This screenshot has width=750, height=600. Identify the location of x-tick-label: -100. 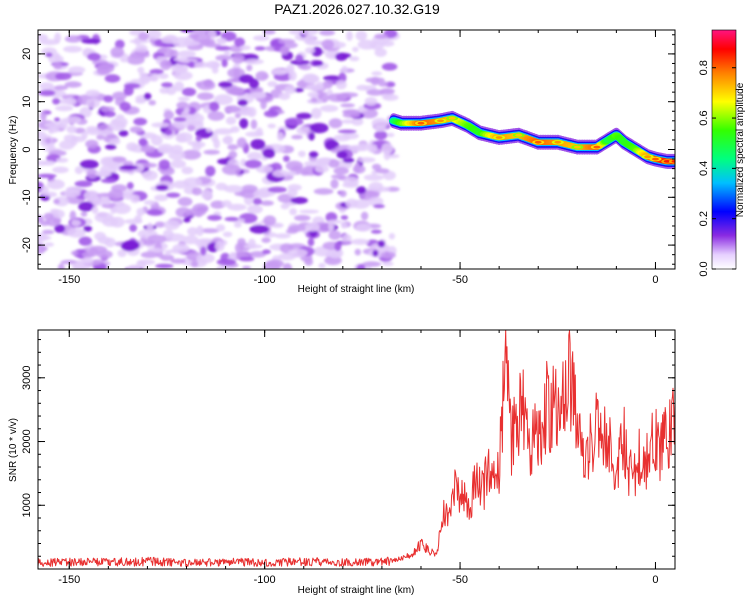
(265, 280).